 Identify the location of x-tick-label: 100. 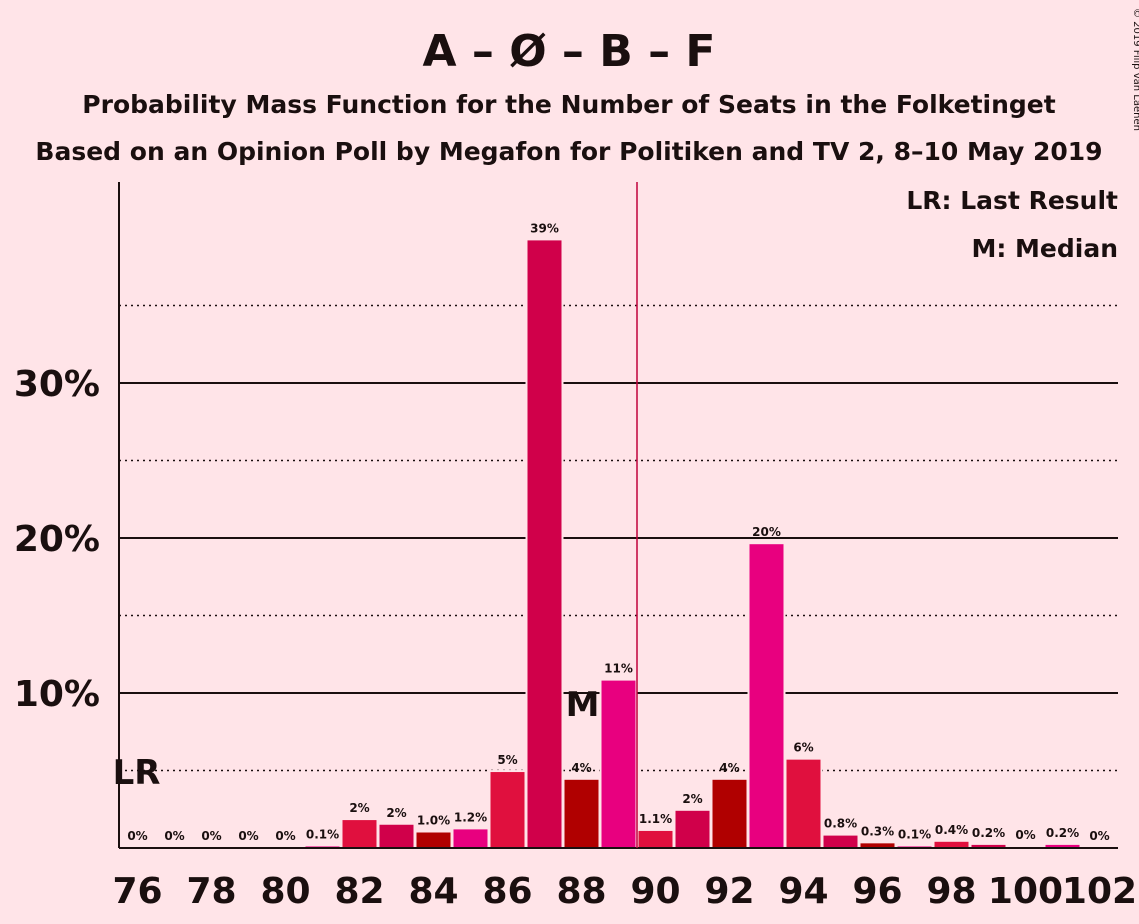
(1025, 891).